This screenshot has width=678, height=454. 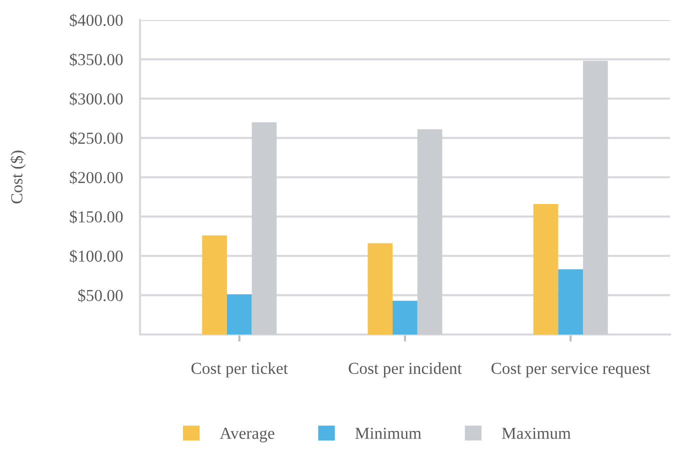 I want to click on y-tick-label: $400.00, so click(x=96, y=21).